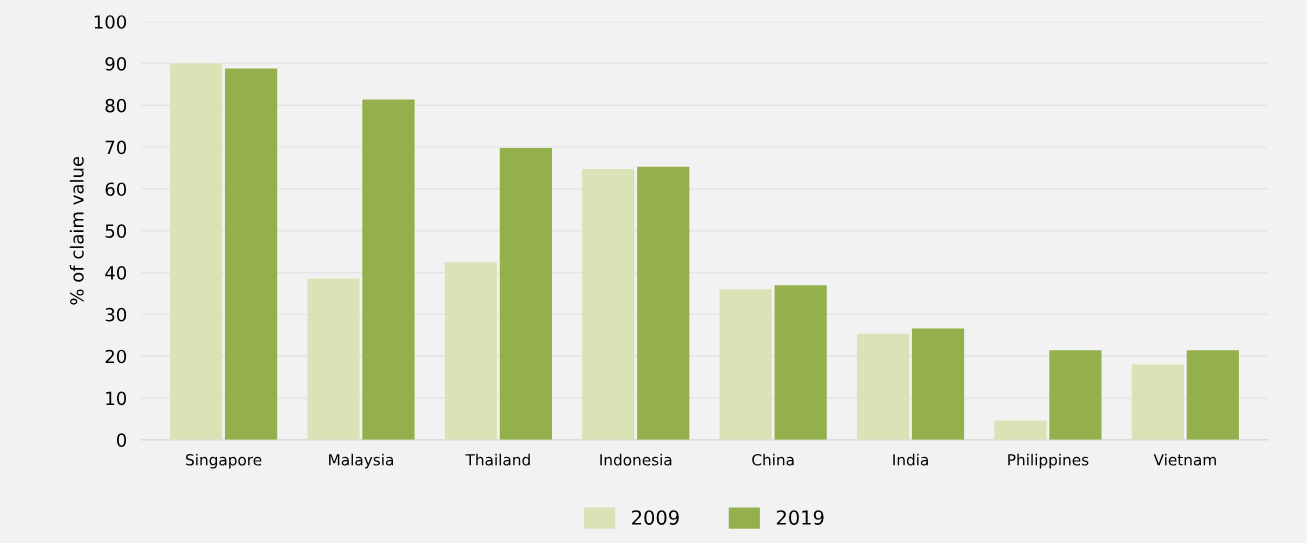 The height and width of the screenshot is (543, 1307). I want to click on y-tick-label: 20, so click(116, 356).